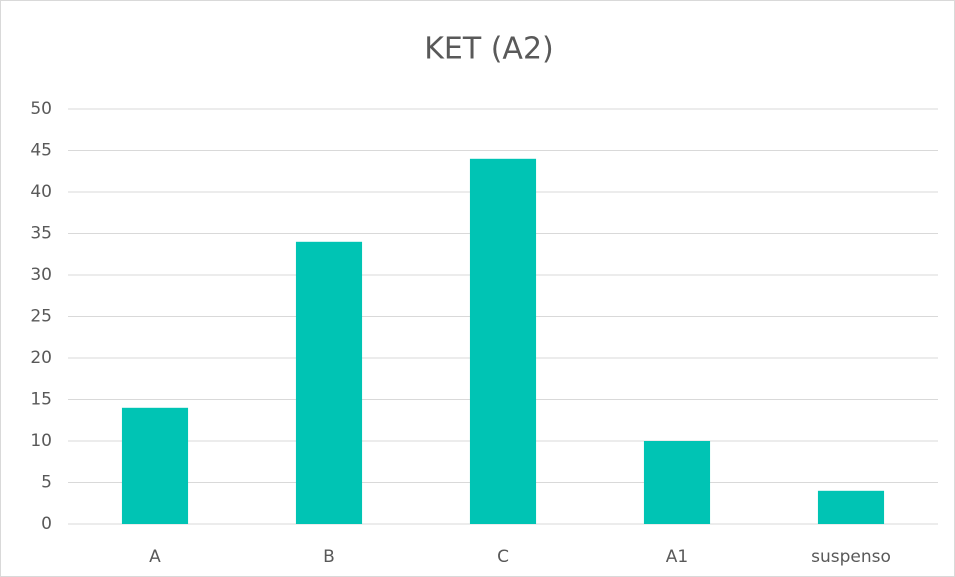 The height and width of the screenshot is (577, 955). I want to click on y-tick-label: 25, so click(41, 317).